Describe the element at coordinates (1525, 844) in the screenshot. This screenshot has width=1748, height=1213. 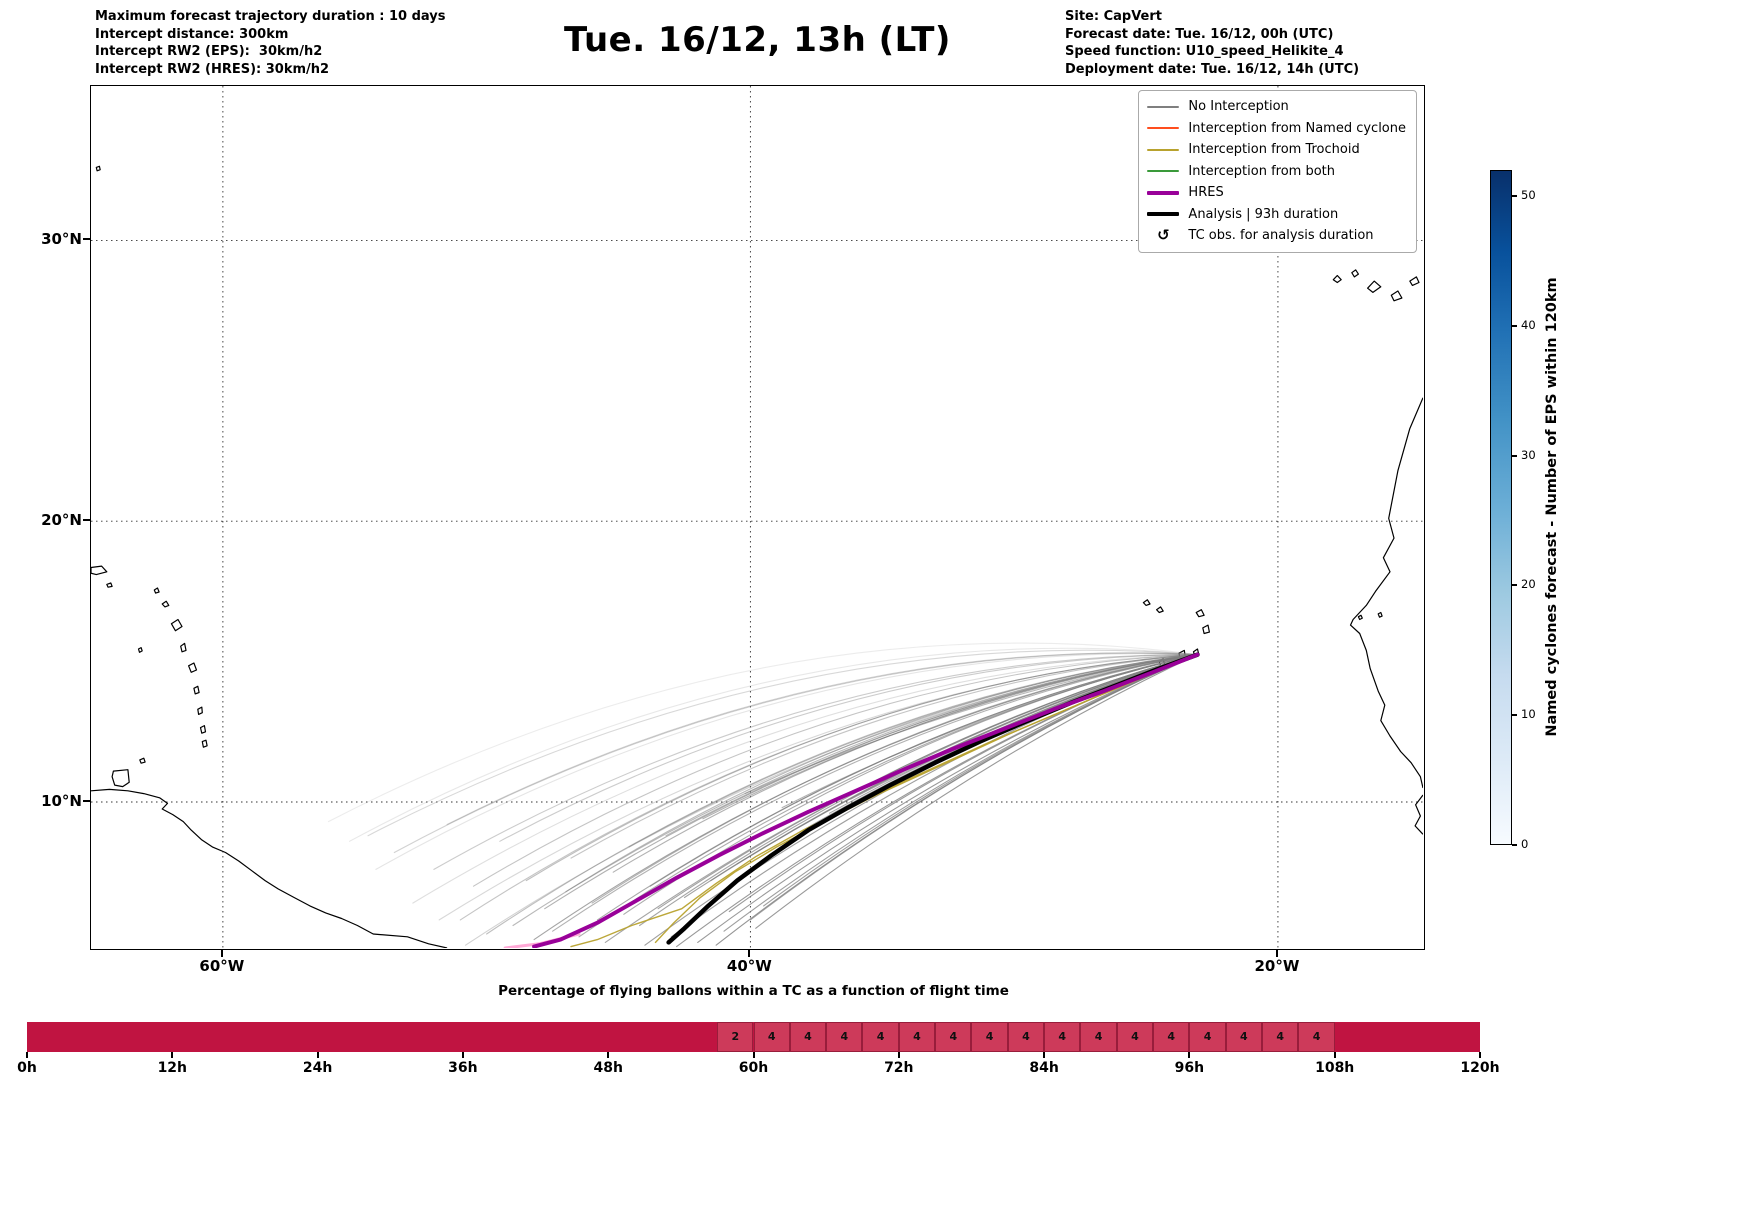
I see `colorbar-tick-label: 0` at that location.